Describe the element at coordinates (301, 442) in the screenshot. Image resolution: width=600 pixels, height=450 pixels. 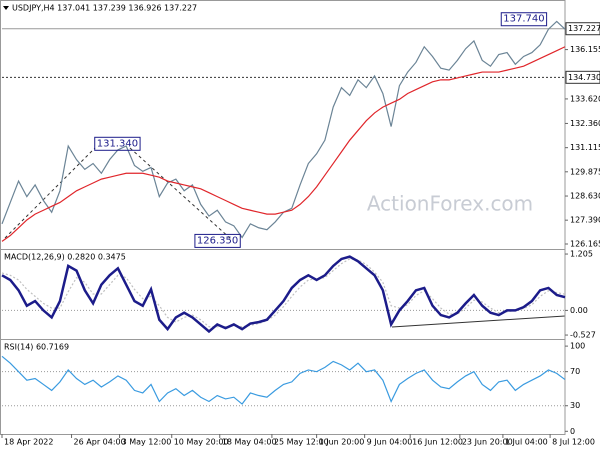
I see `x-tick-label: 25 May 12:00` at that location.